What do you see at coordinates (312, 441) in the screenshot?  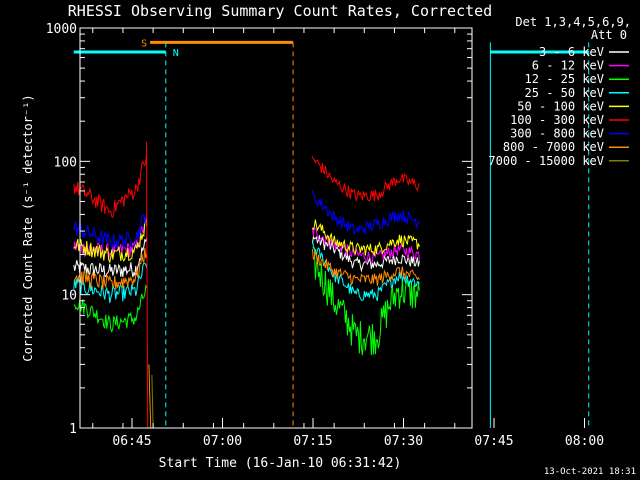 I see `x-tick-label: 07:15` at bounding box center [312, 441].